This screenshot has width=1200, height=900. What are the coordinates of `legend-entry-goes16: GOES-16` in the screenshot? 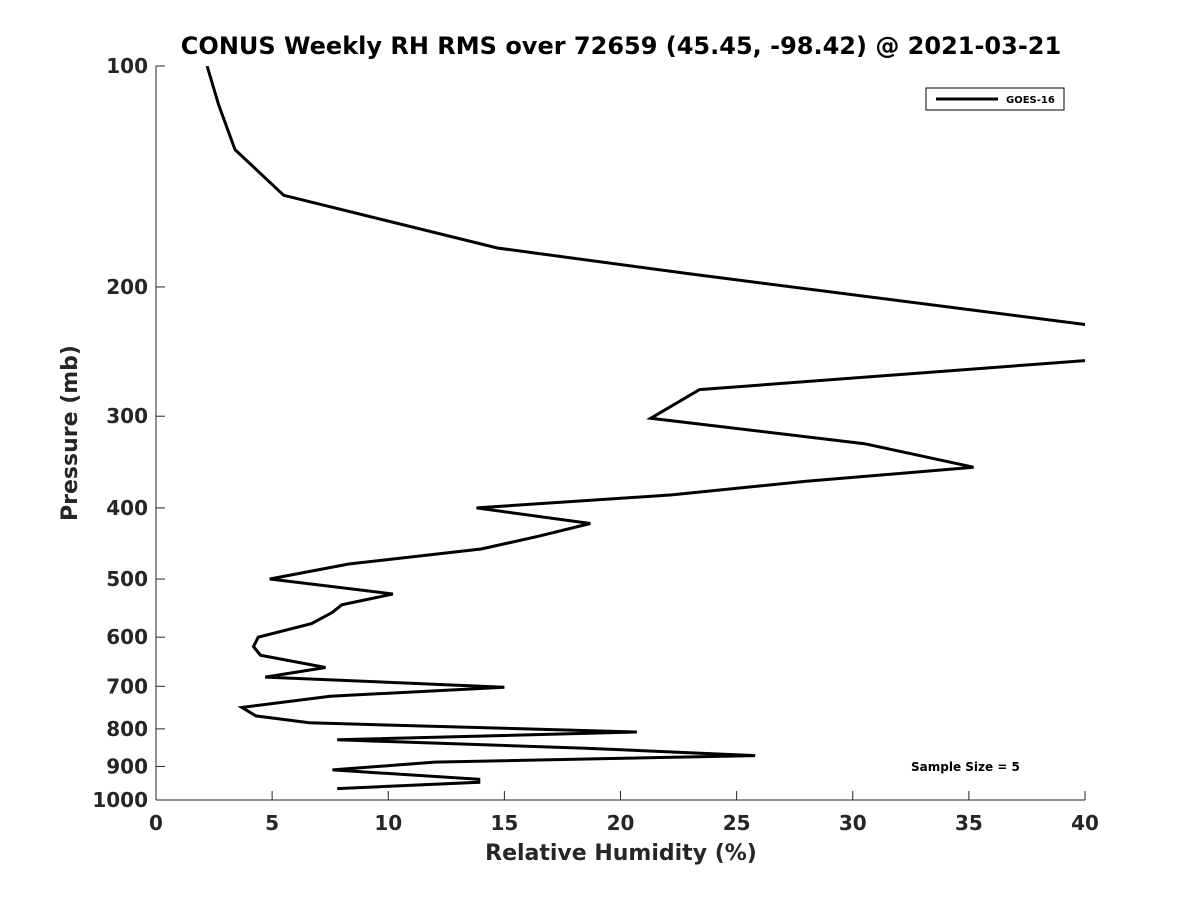 It's located at (1030, 100).